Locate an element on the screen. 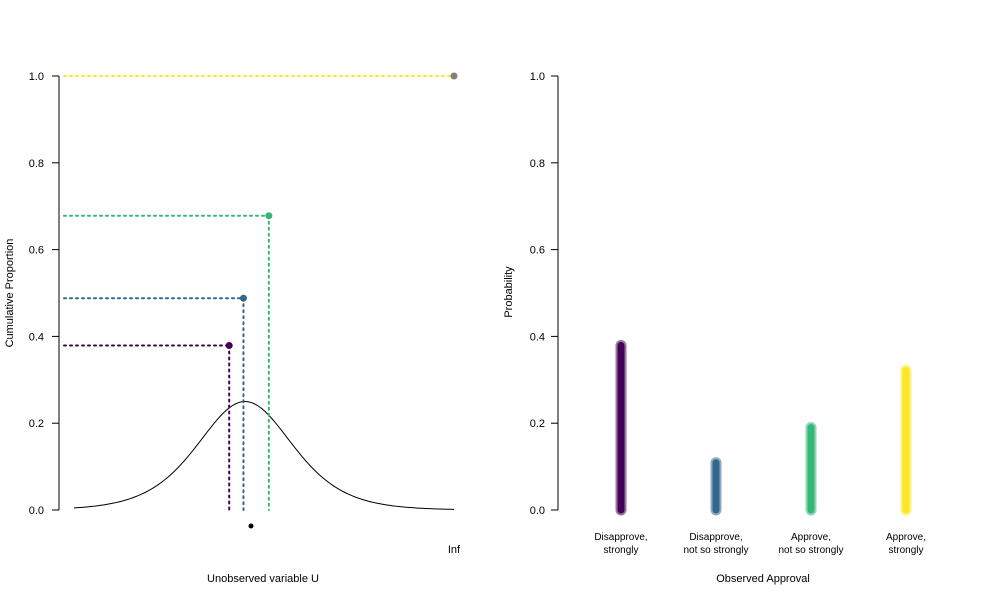 Image resolution: width=1000 pixels, height=600 pixels. right-y-tick-label: 0.6 is located at coordinates (537, 251).